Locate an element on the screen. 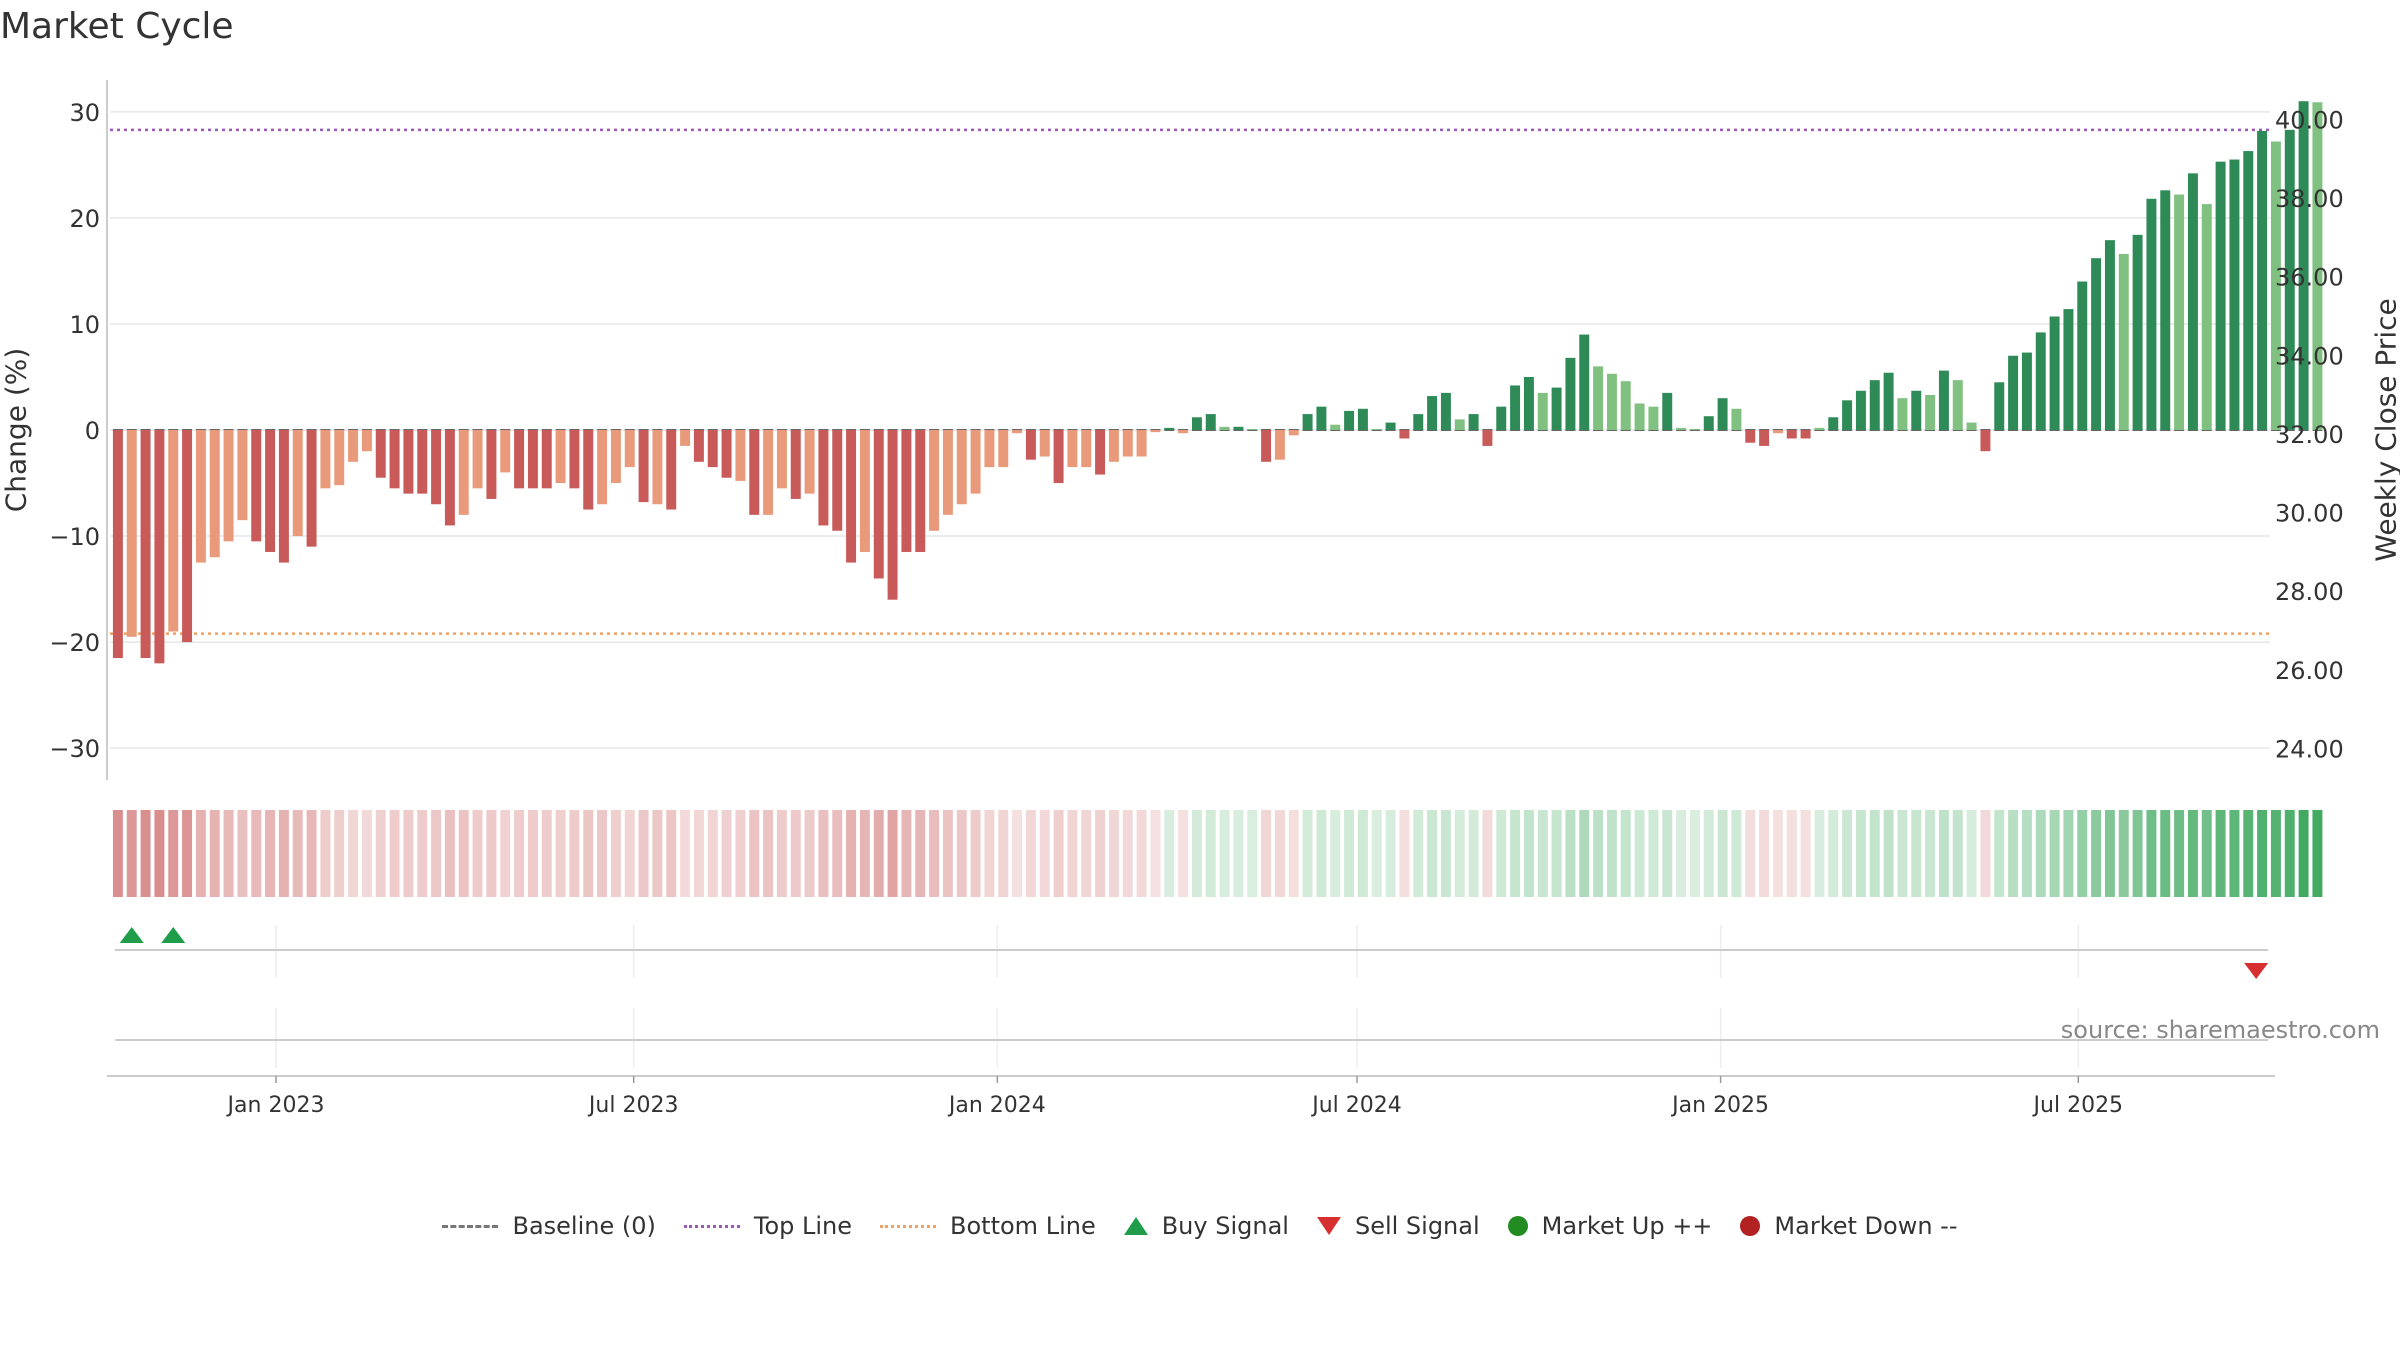 The height and width of the screenshot is (1350, 2400). legend-item-market-down: Market Down -- is located at coordinates (1849, 1226).